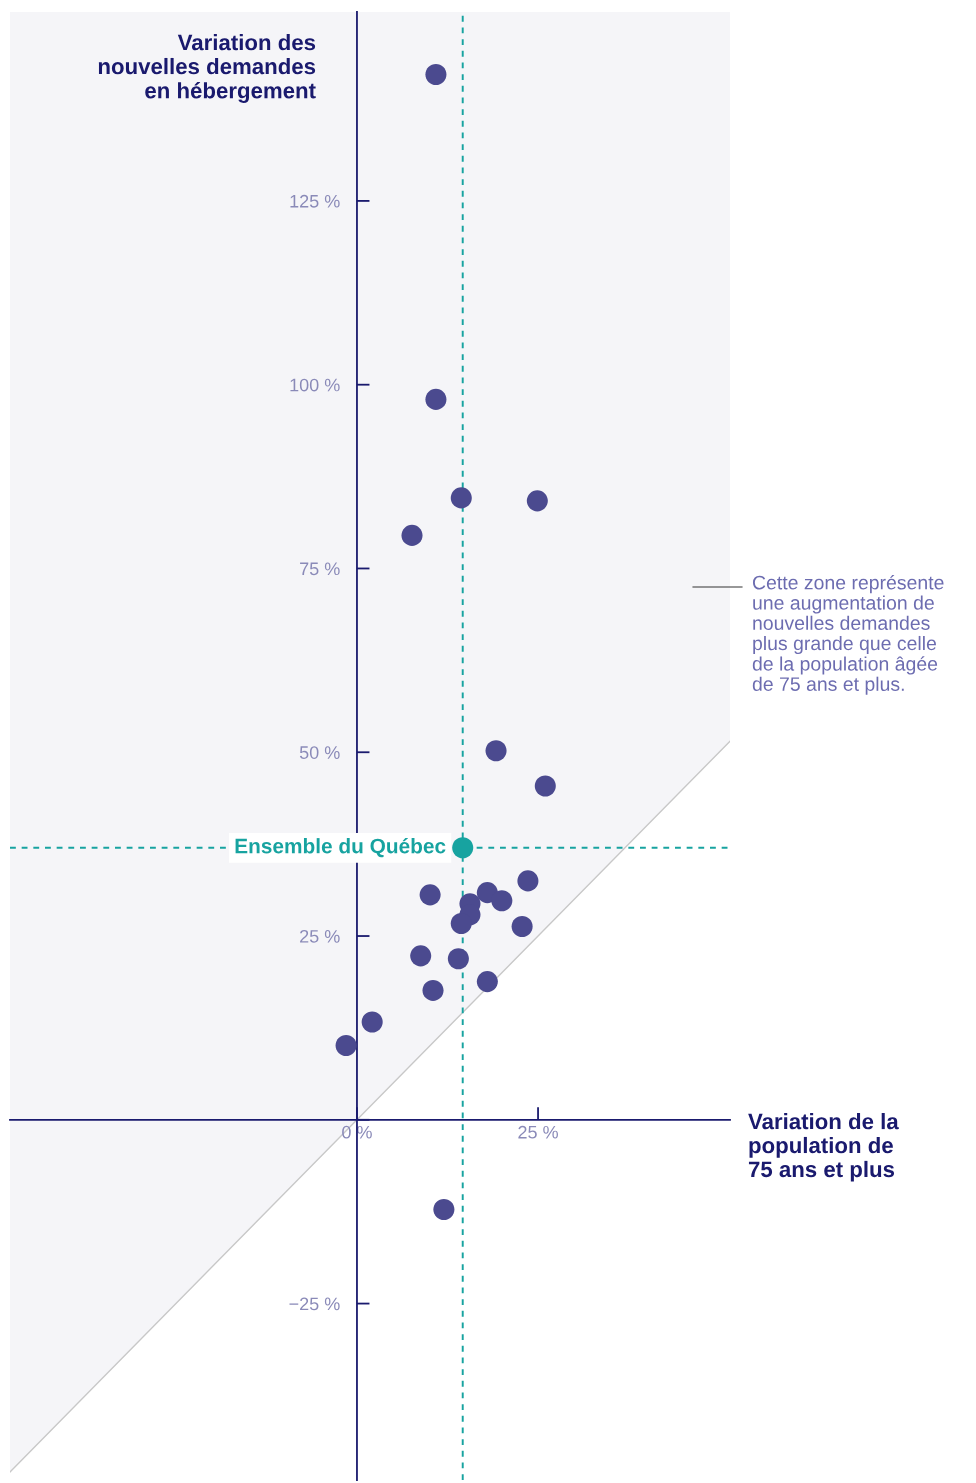 This screenshot has width=976, height=1483. What do you see at coordinates (315, 201) in the screenshot?
I see `y-tick-label: 125 %` at bounding box center [315, 201].